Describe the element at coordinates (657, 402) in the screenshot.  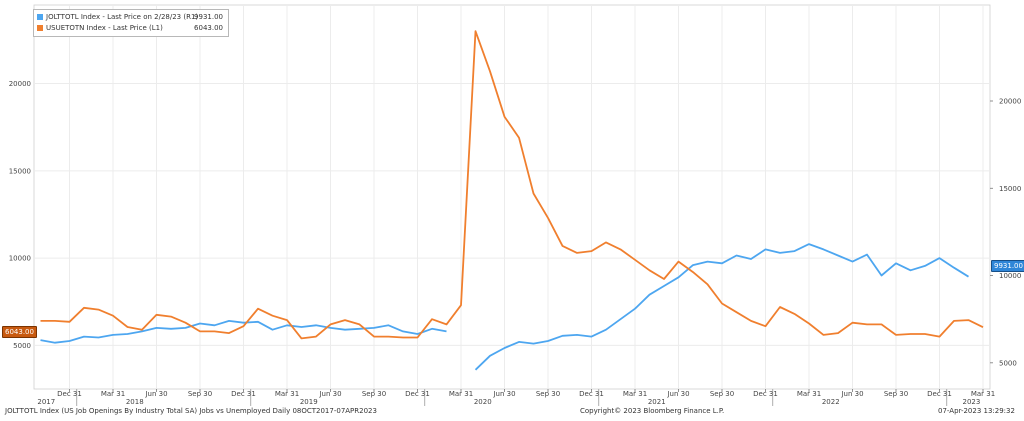
I see `x-axis-year-label: 2021` at that location.